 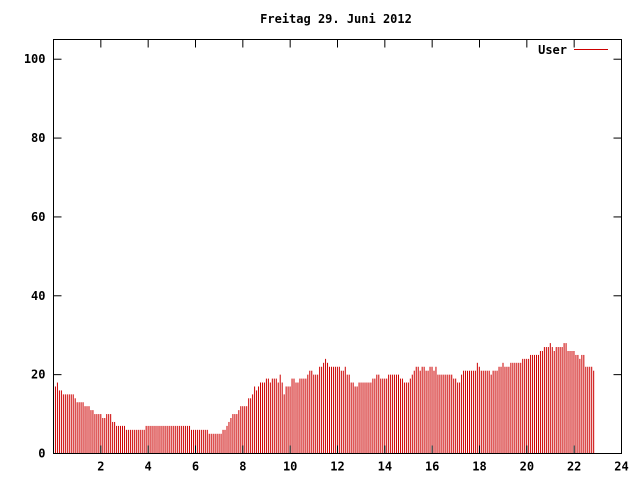 I want to click on x-tick-label: 2, so click(x=100, y=467).